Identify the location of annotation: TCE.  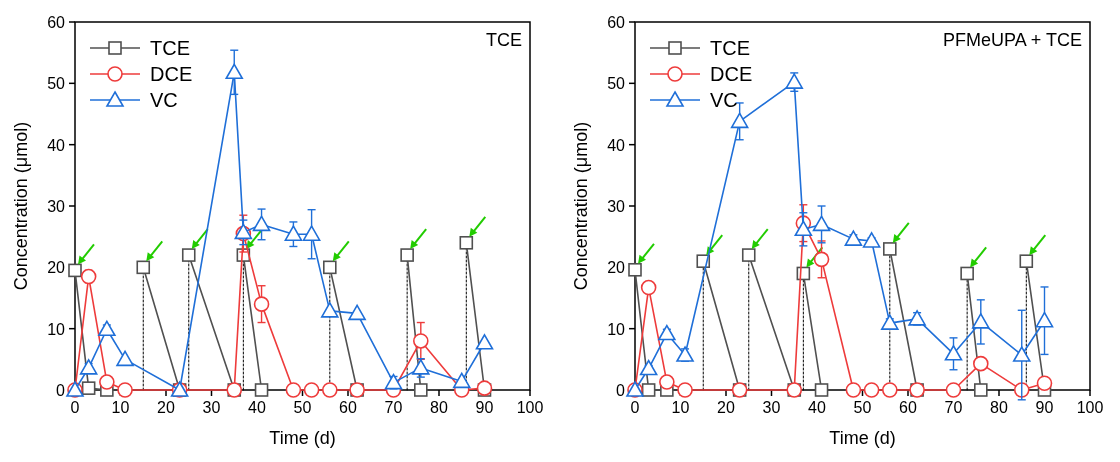
(504, 40).